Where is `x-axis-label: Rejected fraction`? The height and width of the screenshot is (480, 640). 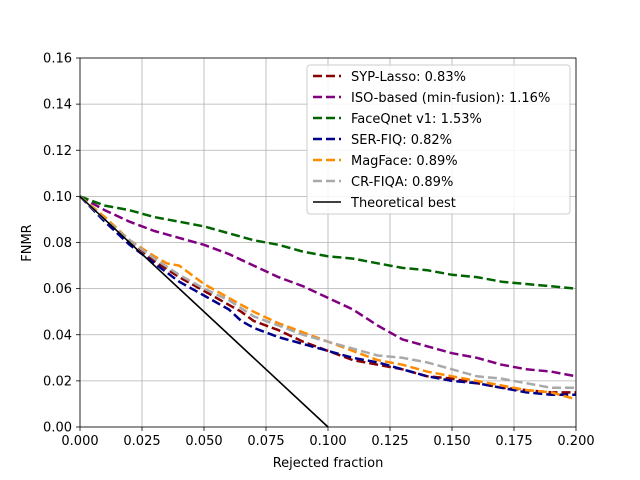 x-axis-label: Rejected fraction is located at coordinates (328, 463).